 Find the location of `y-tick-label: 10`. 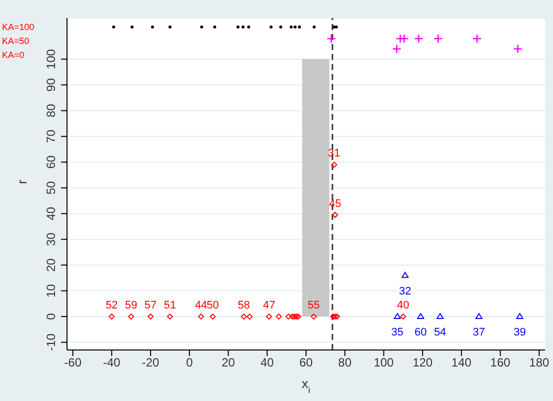

y-tick-label: 10 is located at coordinates (51, 291).